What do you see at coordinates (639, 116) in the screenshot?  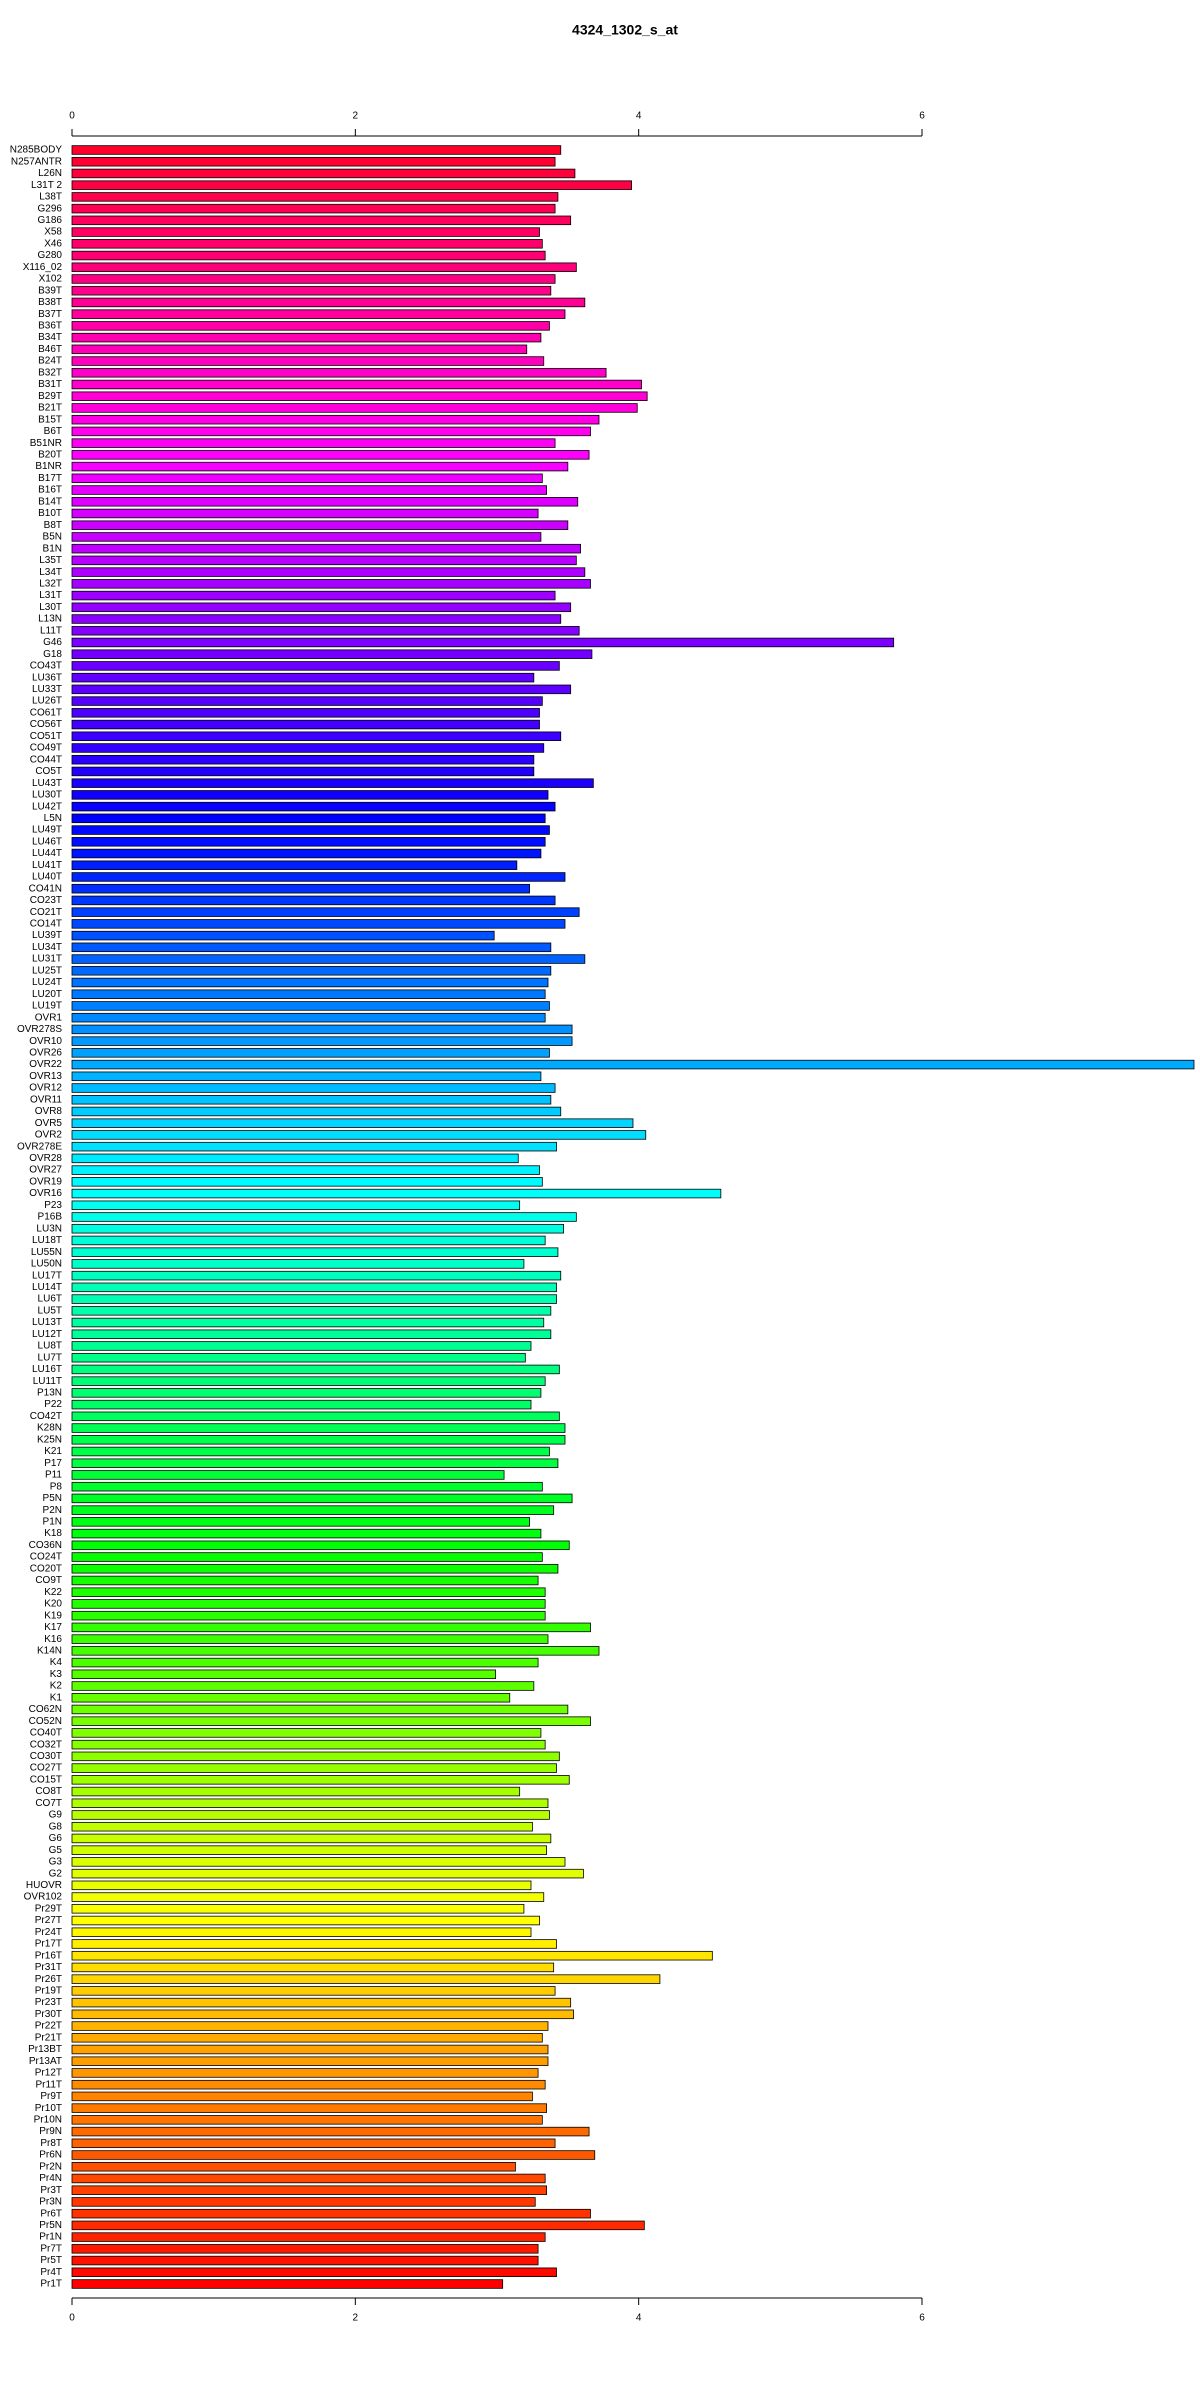 I see `x-tick-label: 4` at bounding box center [639, 116].